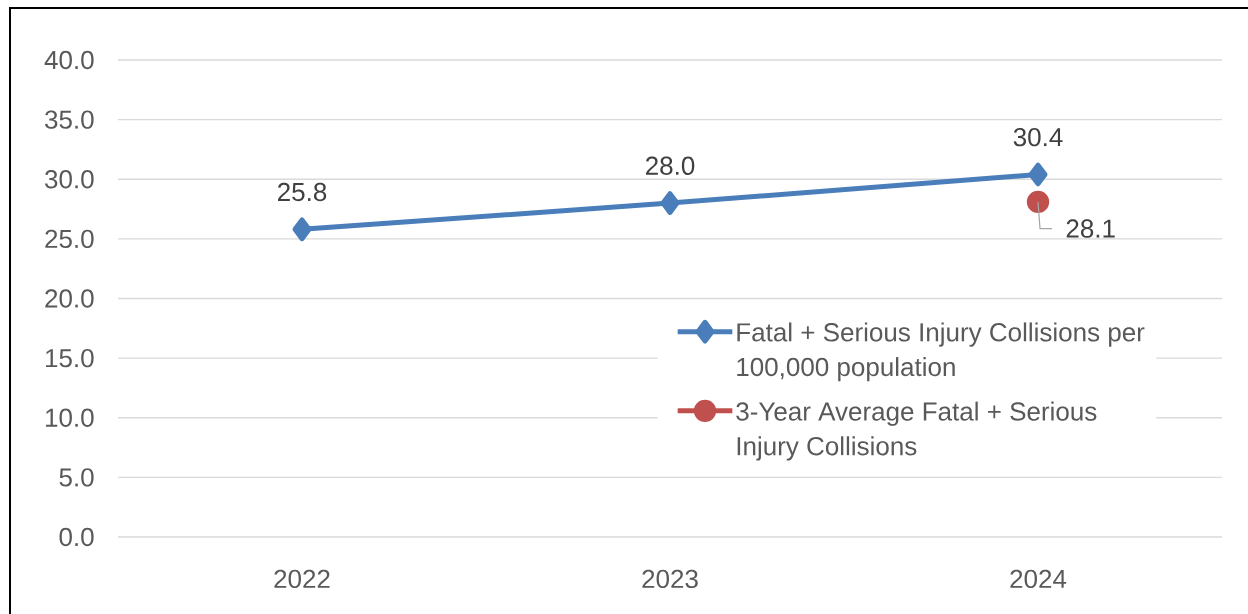 This screenshot has height=614, width=1248. I want to click on legend-label: Fatal + Serious Injury Collisions per 100,000 population, so click(941, 352).